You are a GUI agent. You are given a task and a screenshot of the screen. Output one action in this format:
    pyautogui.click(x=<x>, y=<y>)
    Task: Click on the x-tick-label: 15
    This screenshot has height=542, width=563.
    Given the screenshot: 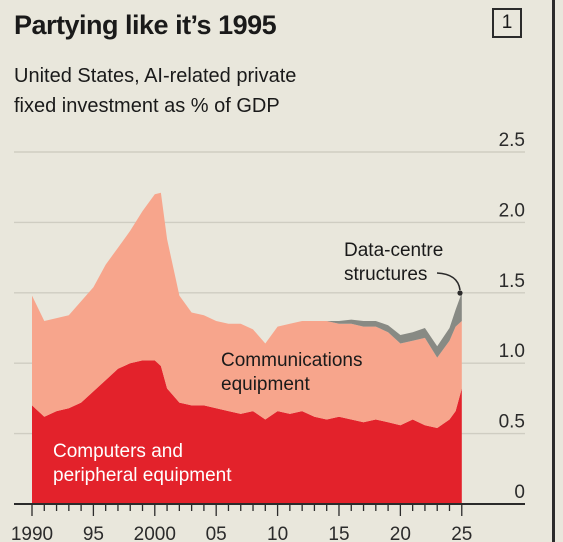 What is the action you would take?
    pyautogui.click(x=338, y=533)
    